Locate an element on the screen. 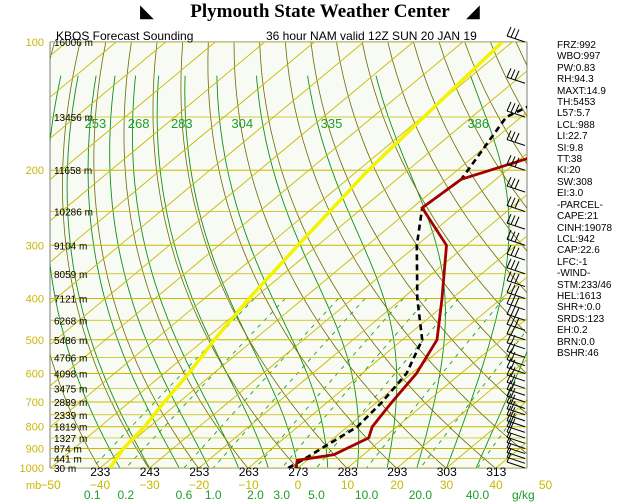  height-label: 2339 m is located at coordinates (70, 416).